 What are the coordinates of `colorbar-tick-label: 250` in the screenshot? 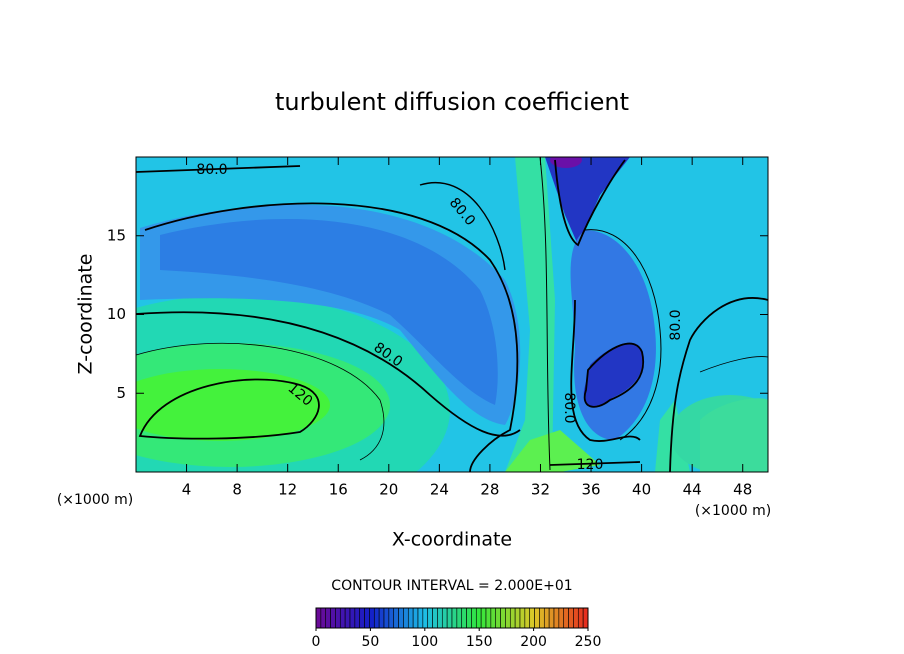 It's located at (588, 642).